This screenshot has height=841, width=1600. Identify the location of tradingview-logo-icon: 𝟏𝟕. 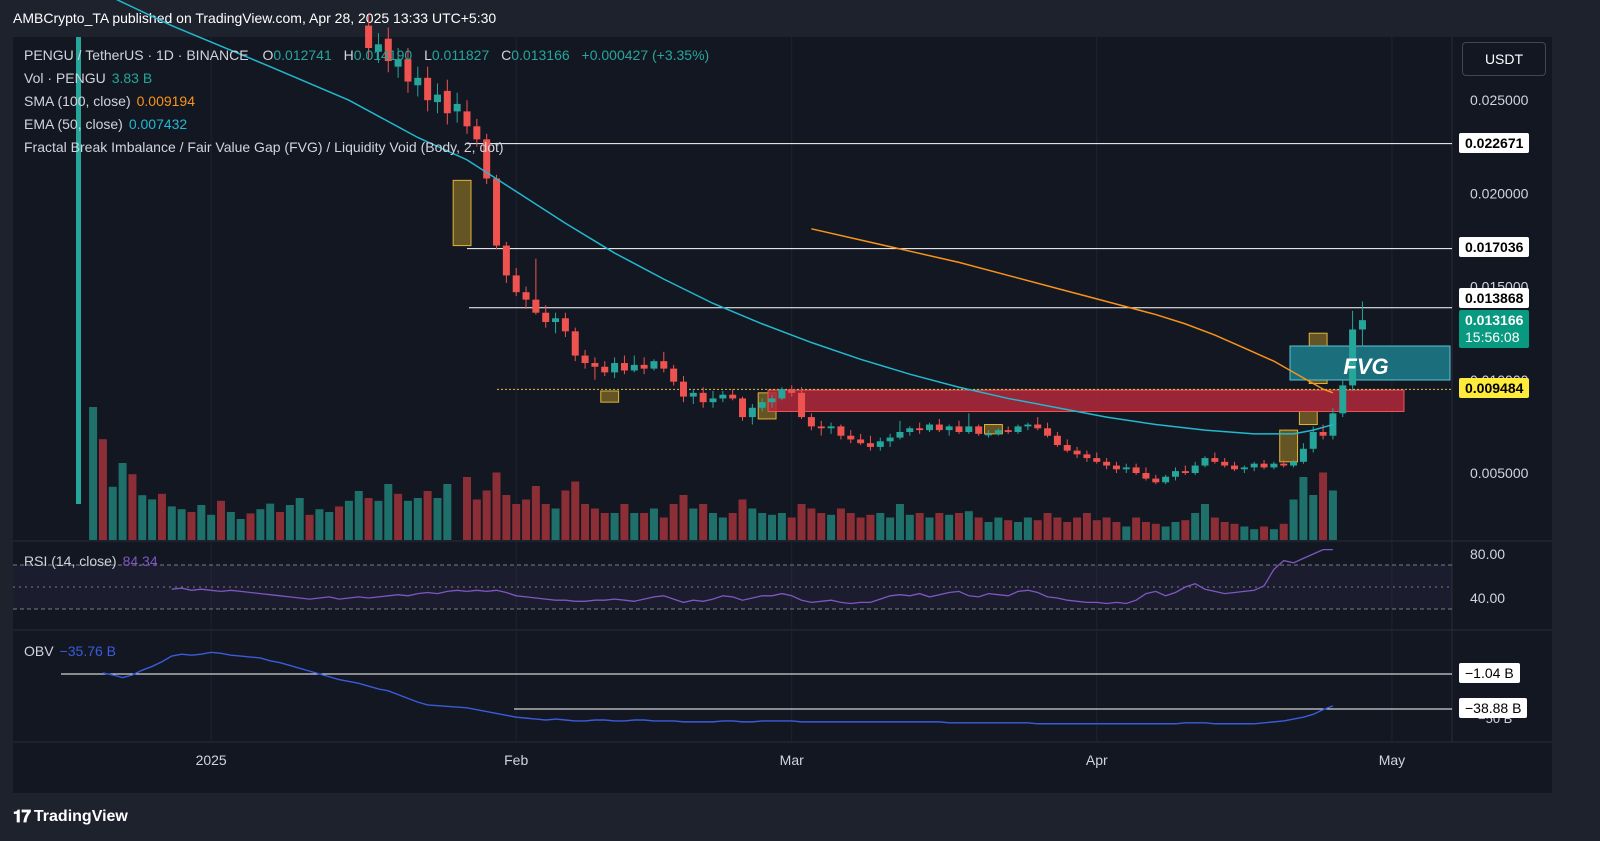
(22, 816).